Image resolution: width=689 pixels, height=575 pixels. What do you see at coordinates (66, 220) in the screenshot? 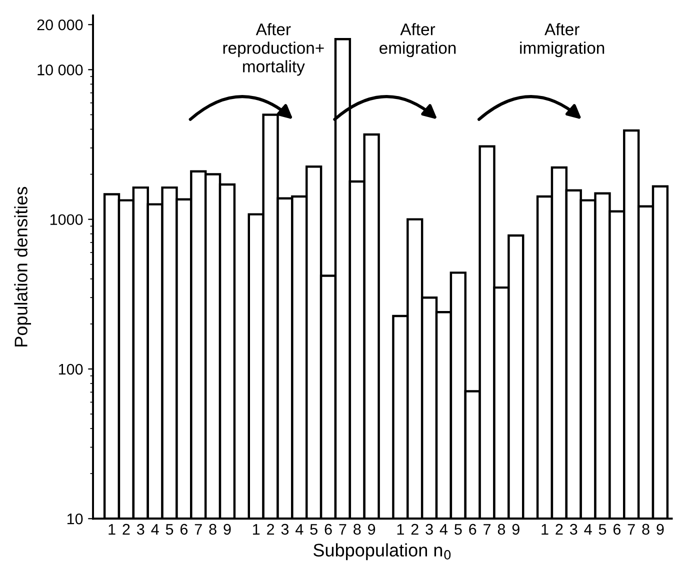
I see `y-tick-label: 1000` at bounding box center [66, 220].